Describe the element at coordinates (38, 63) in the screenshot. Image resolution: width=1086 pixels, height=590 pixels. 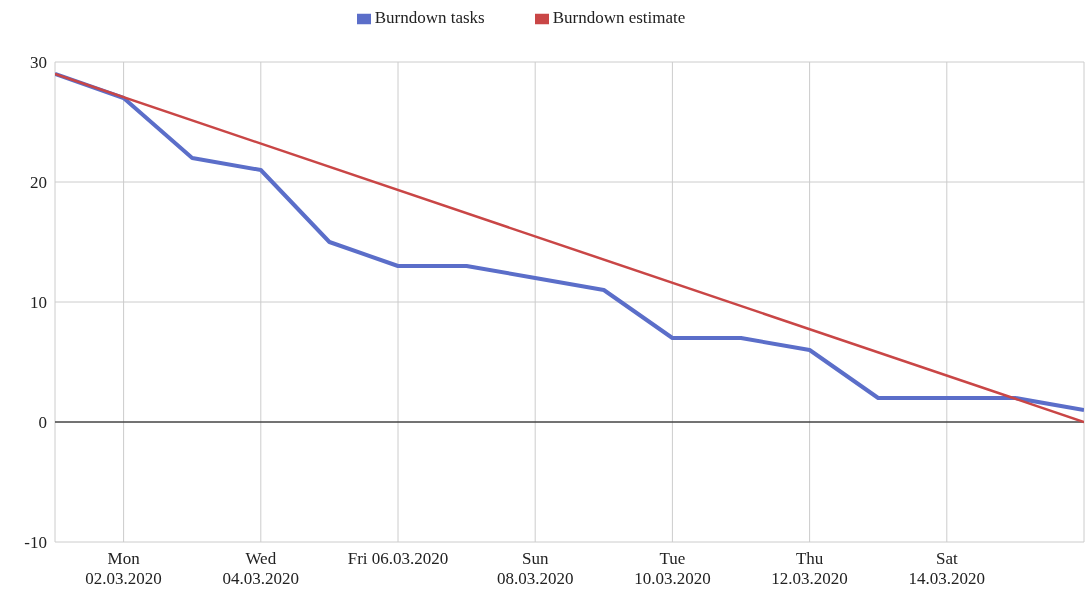
I see `y-tick-label: 30` at that location.